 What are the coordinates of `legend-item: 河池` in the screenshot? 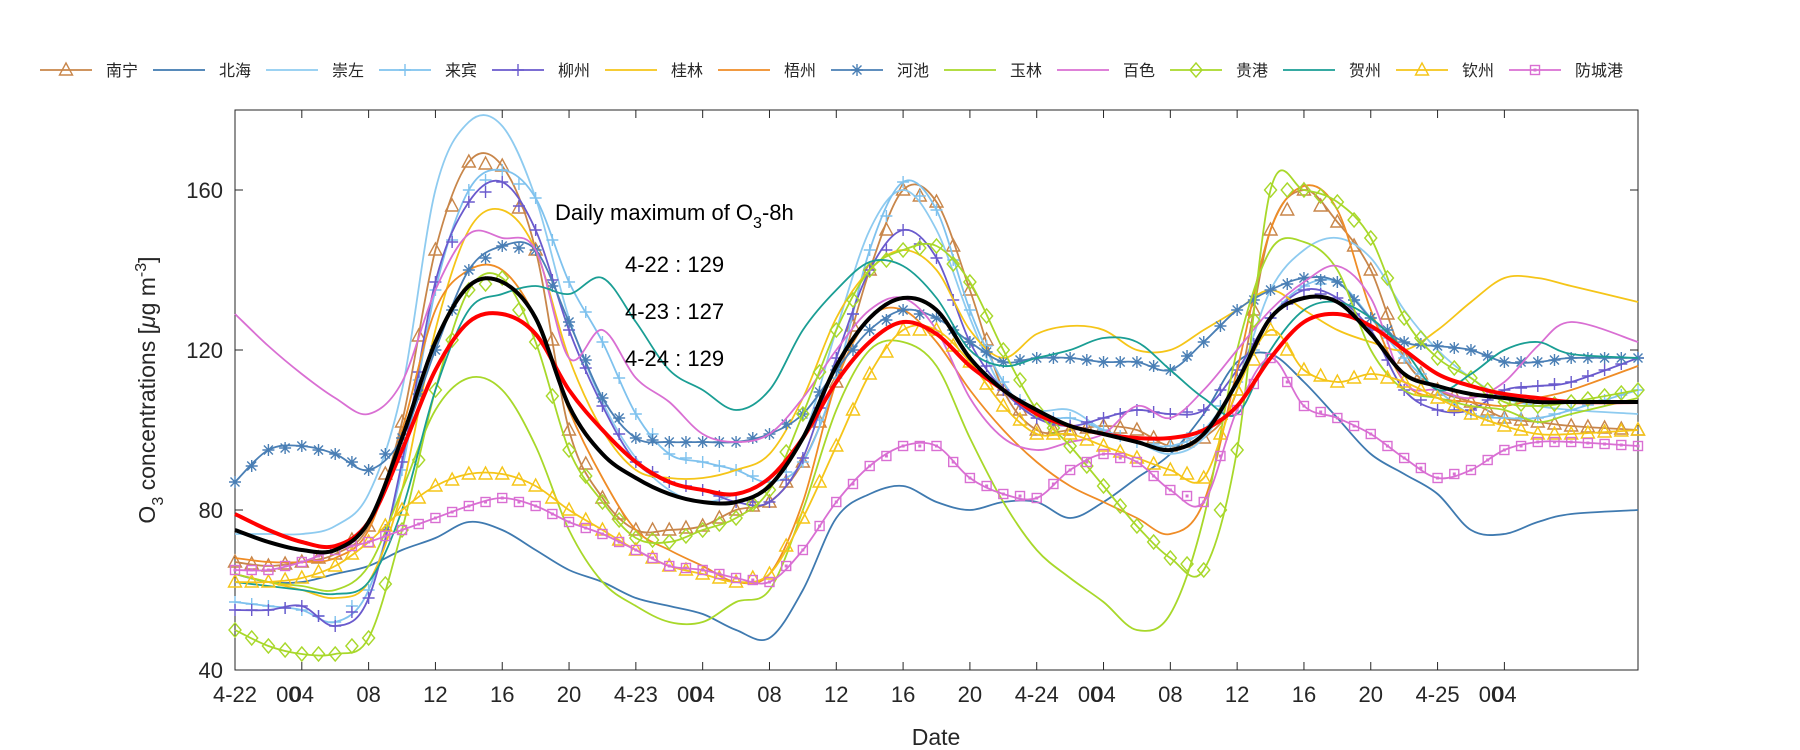 It's located at (880, 70).